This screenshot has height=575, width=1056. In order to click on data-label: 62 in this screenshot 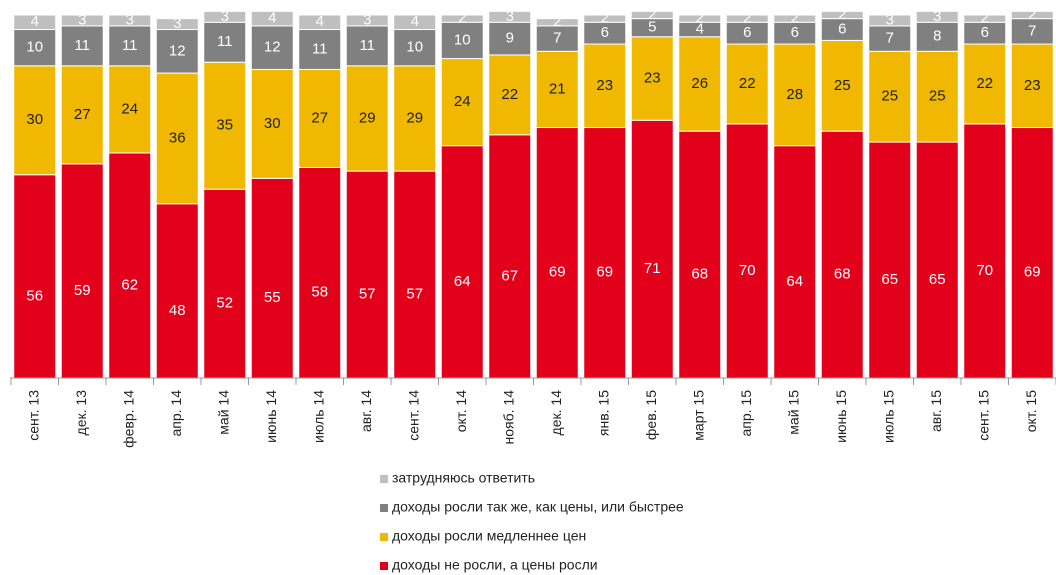, I will do `click(129, 284)`.